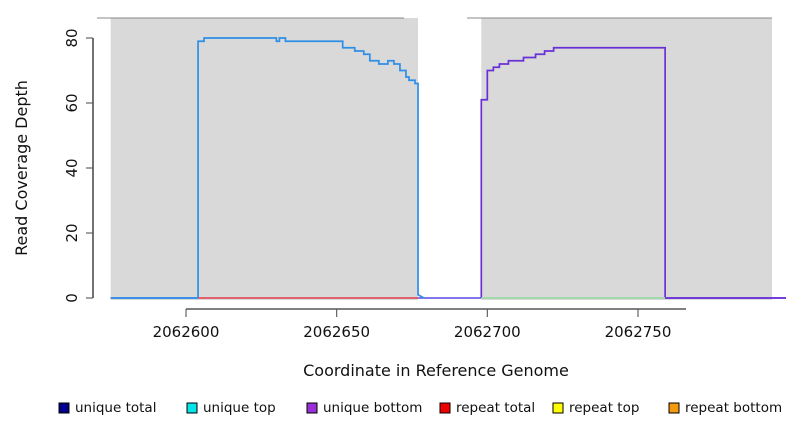  I want to click on y-tick-label: 60, so click(72, 102).